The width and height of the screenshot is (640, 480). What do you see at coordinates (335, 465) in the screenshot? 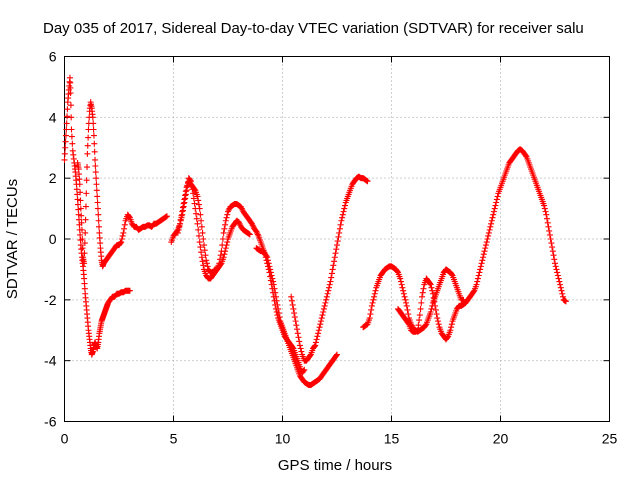
I see `x-axis-label: GPS time / hours` at bounding box center [335, 465].